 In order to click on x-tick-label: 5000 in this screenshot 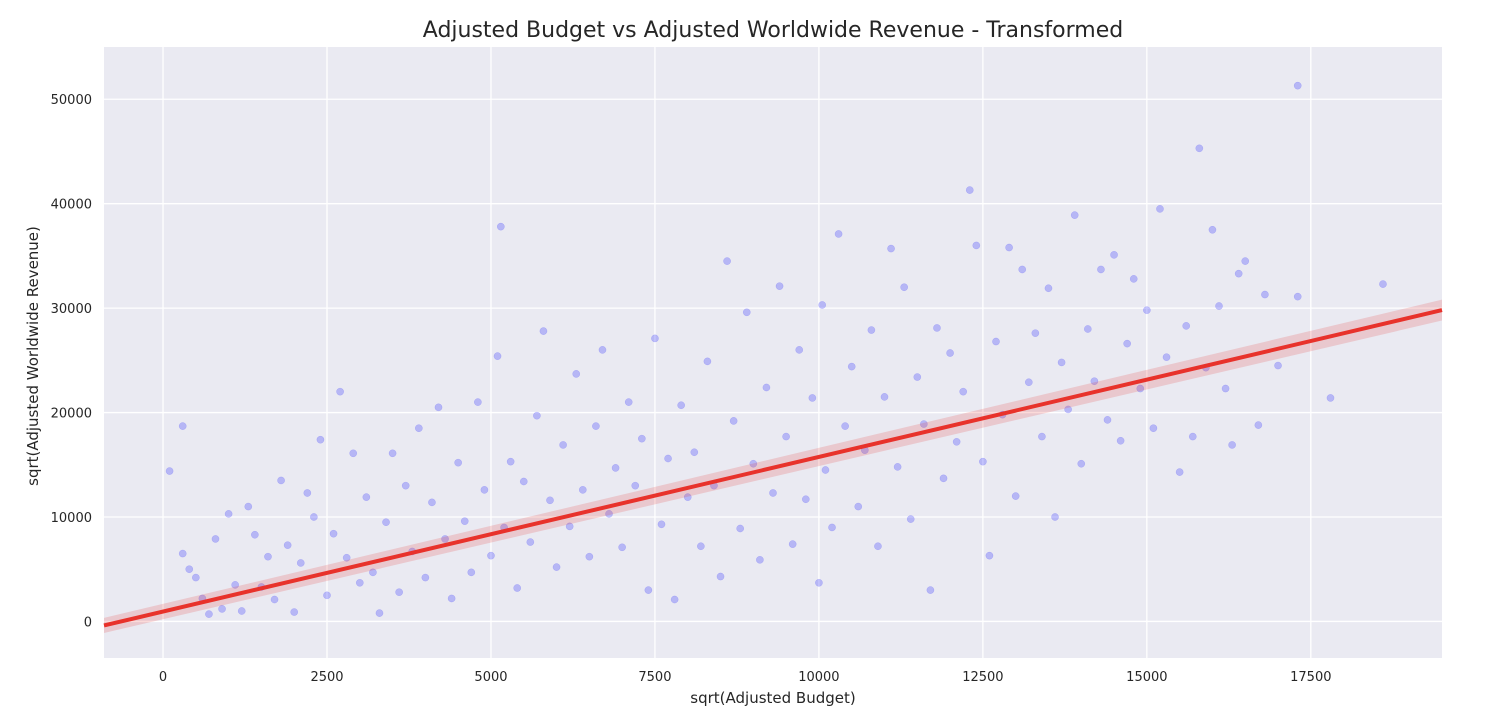, I will do `click(490, 677)`.